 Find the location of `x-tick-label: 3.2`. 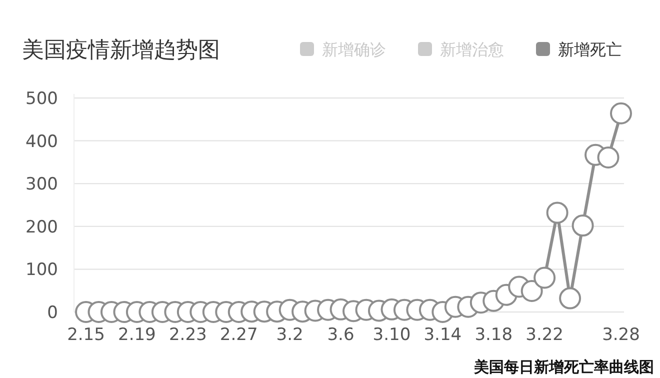

x-tick-label: 3.2 is located at coordinates (290, 335).